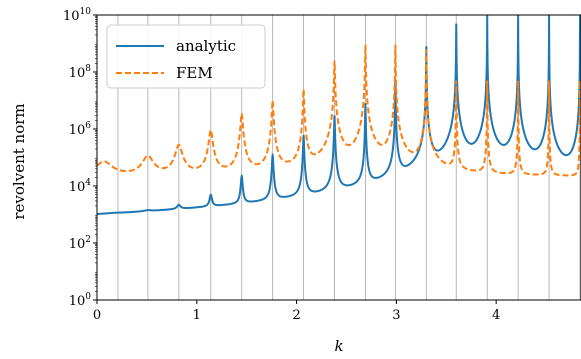 This screenshot has width=581, height=359. I want to click on x-axis-ticks: 0 1 2 3 4, so click(296, 311).